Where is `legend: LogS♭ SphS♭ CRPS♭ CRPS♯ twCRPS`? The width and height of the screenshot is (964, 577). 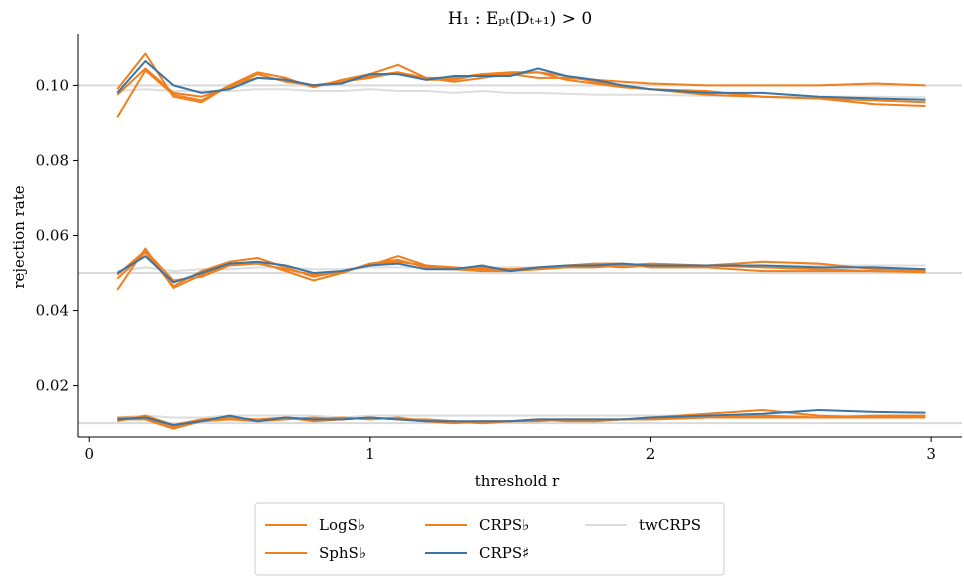 legend: LogS♭ SphS♭ CRPS♭ CRPS♯ twCRPS is located at coordinates (489, 539).